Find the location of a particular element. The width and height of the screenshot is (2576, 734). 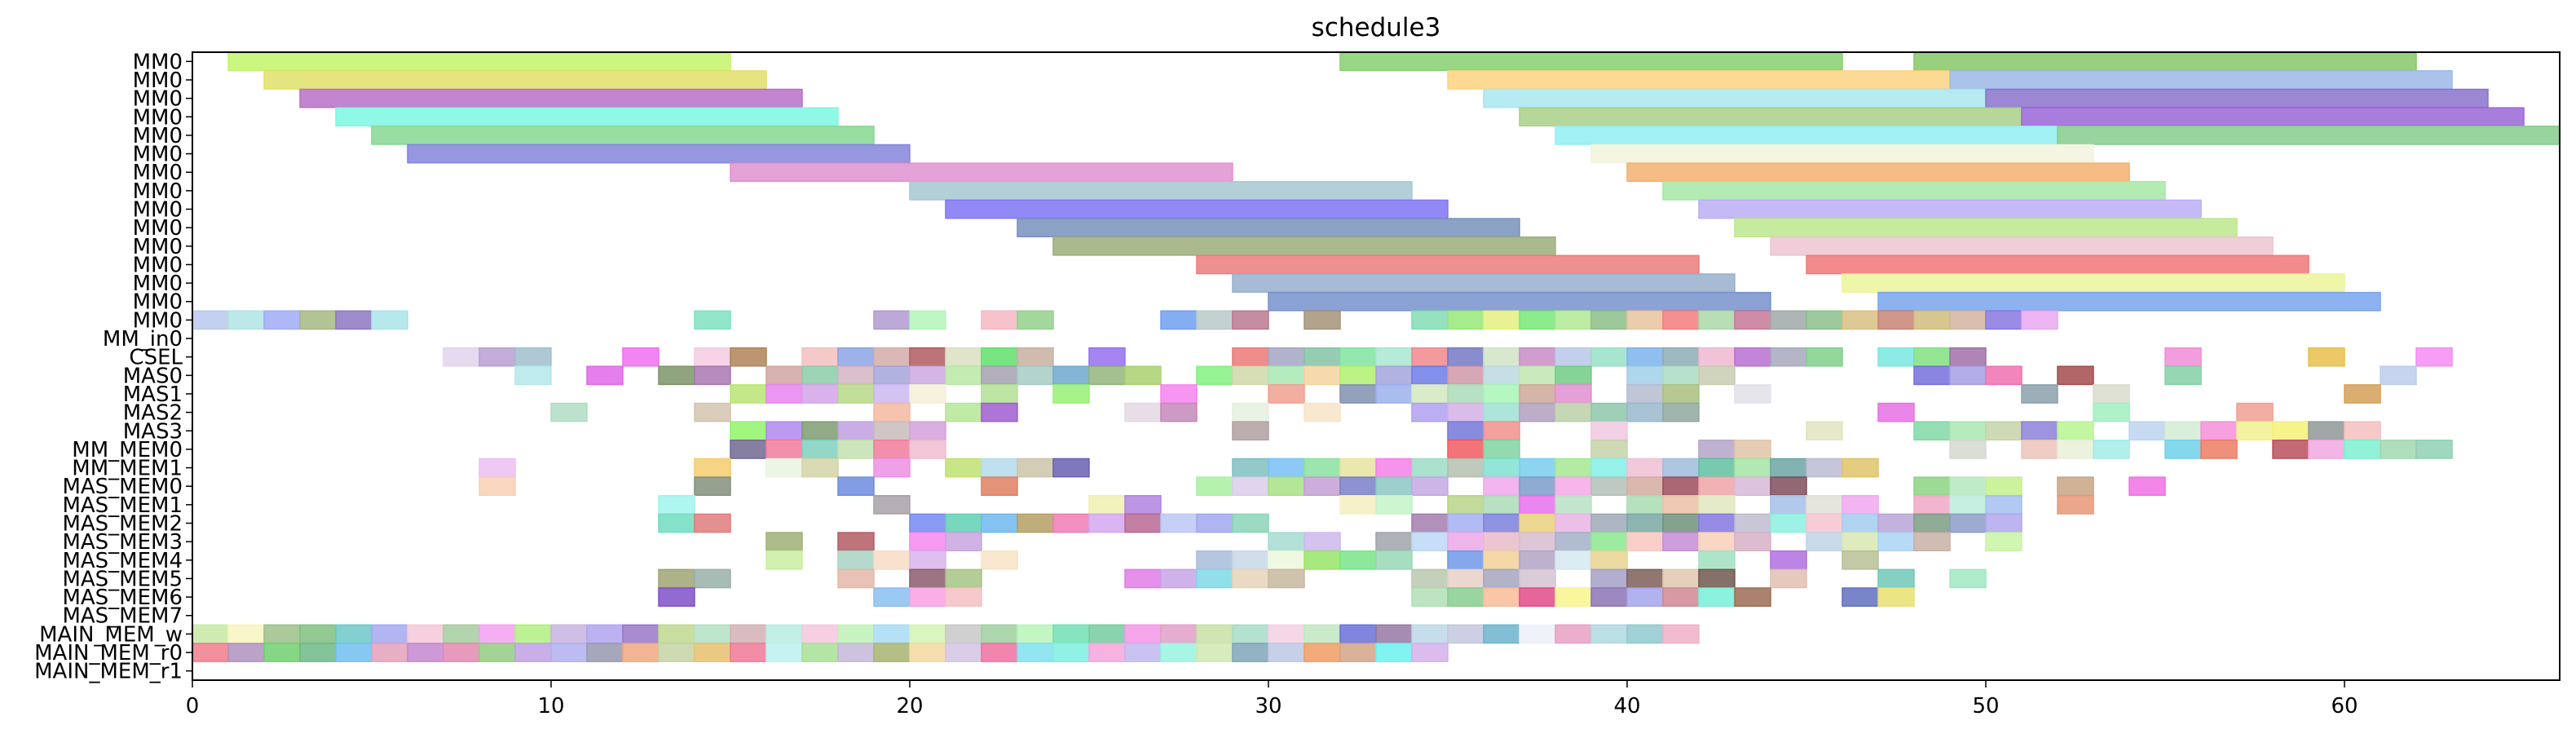

row-label: MAS_MEM5 is located at coordinates (122, 579).